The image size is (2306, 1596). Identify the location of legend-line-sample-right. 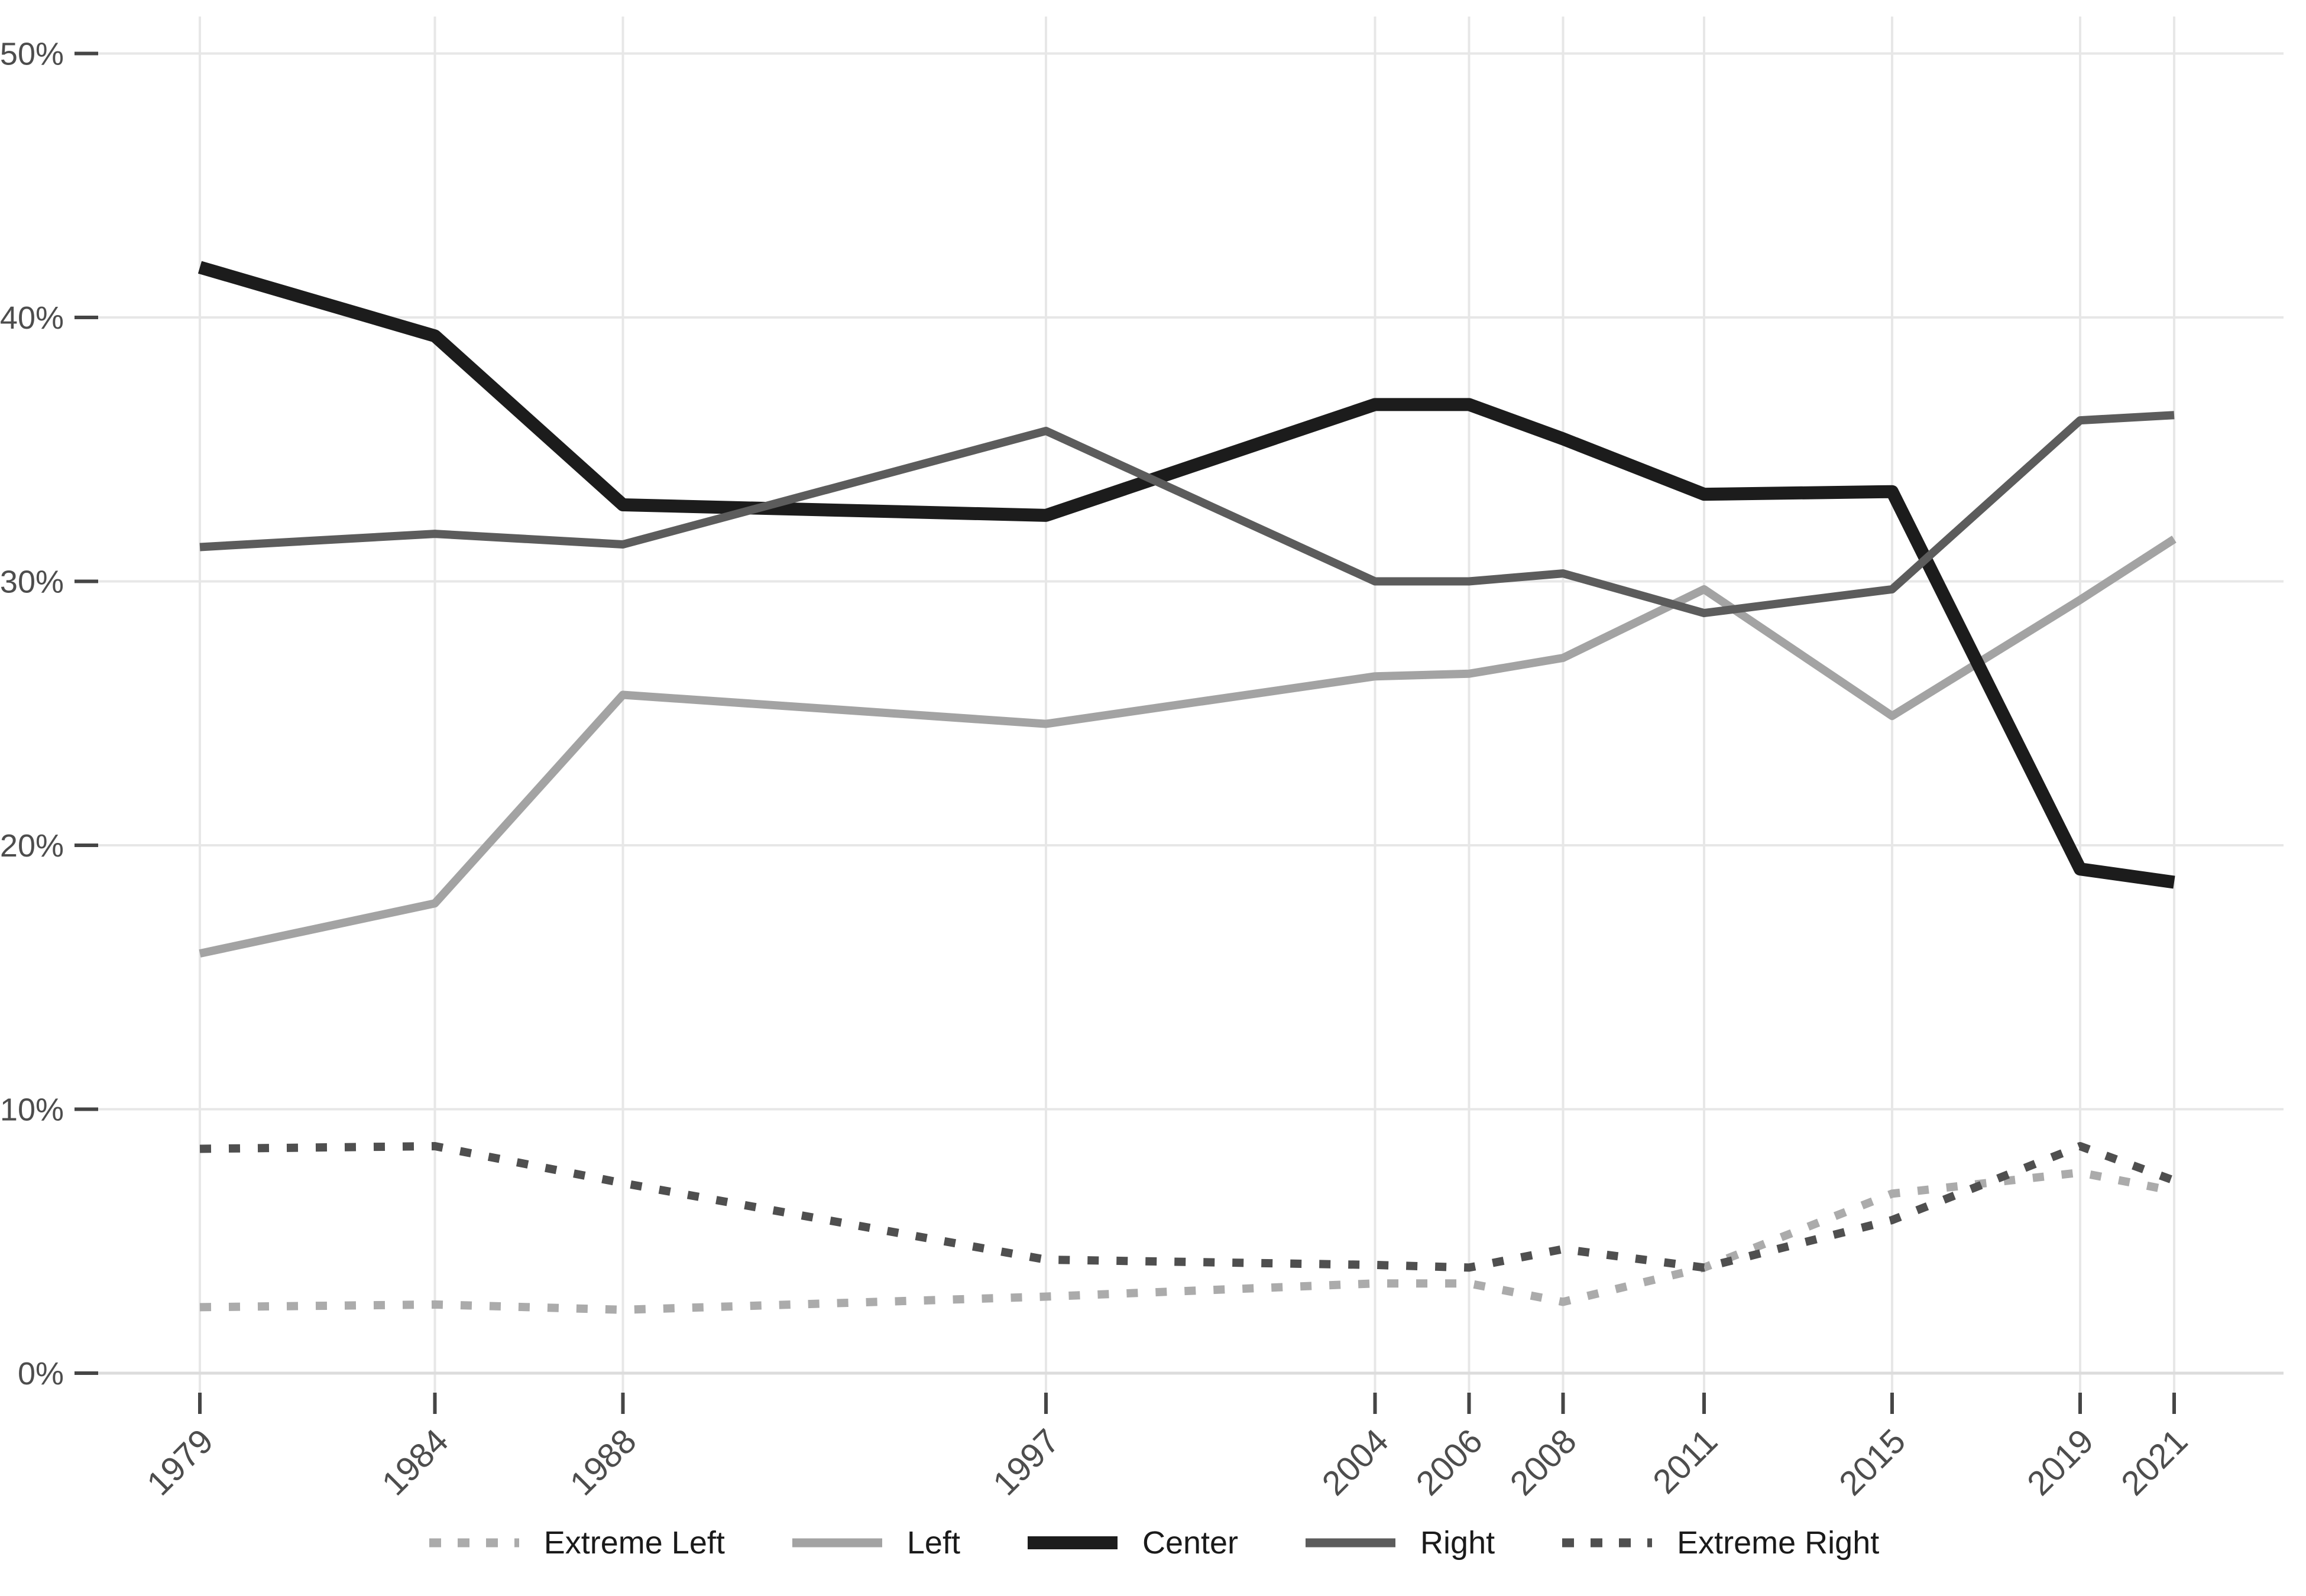
(1351, 1543).